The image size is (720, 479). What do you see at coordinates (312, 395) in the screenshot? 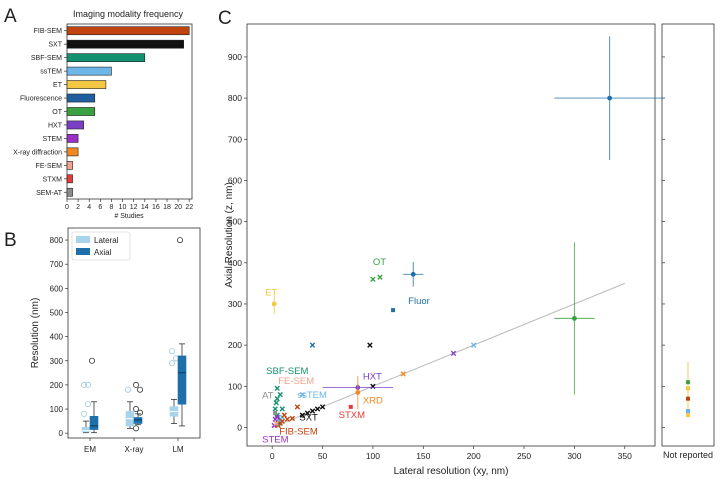
I see `modality-label: ssTEM` at bounding box center [312, 395].